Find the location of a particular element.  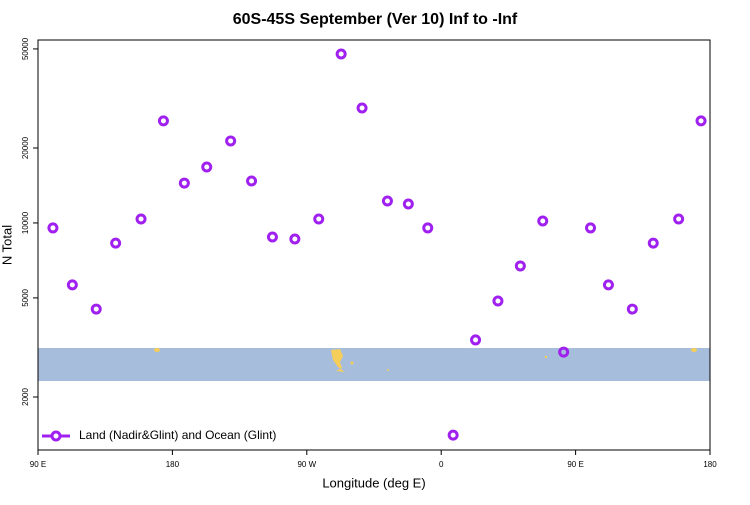

x-axis-label: Longitude (deg E) is located at coordinates (373, 482).